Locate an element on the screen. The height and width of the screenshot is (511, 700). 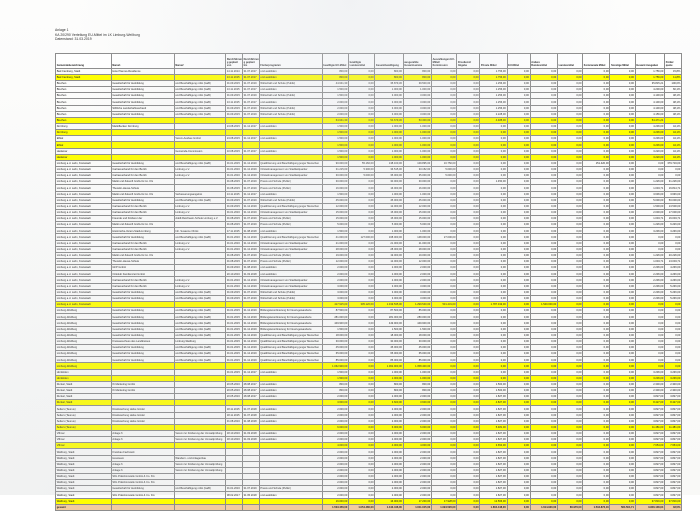
total-cell: 1.503.456,00 is located at coordinates (335, 507).